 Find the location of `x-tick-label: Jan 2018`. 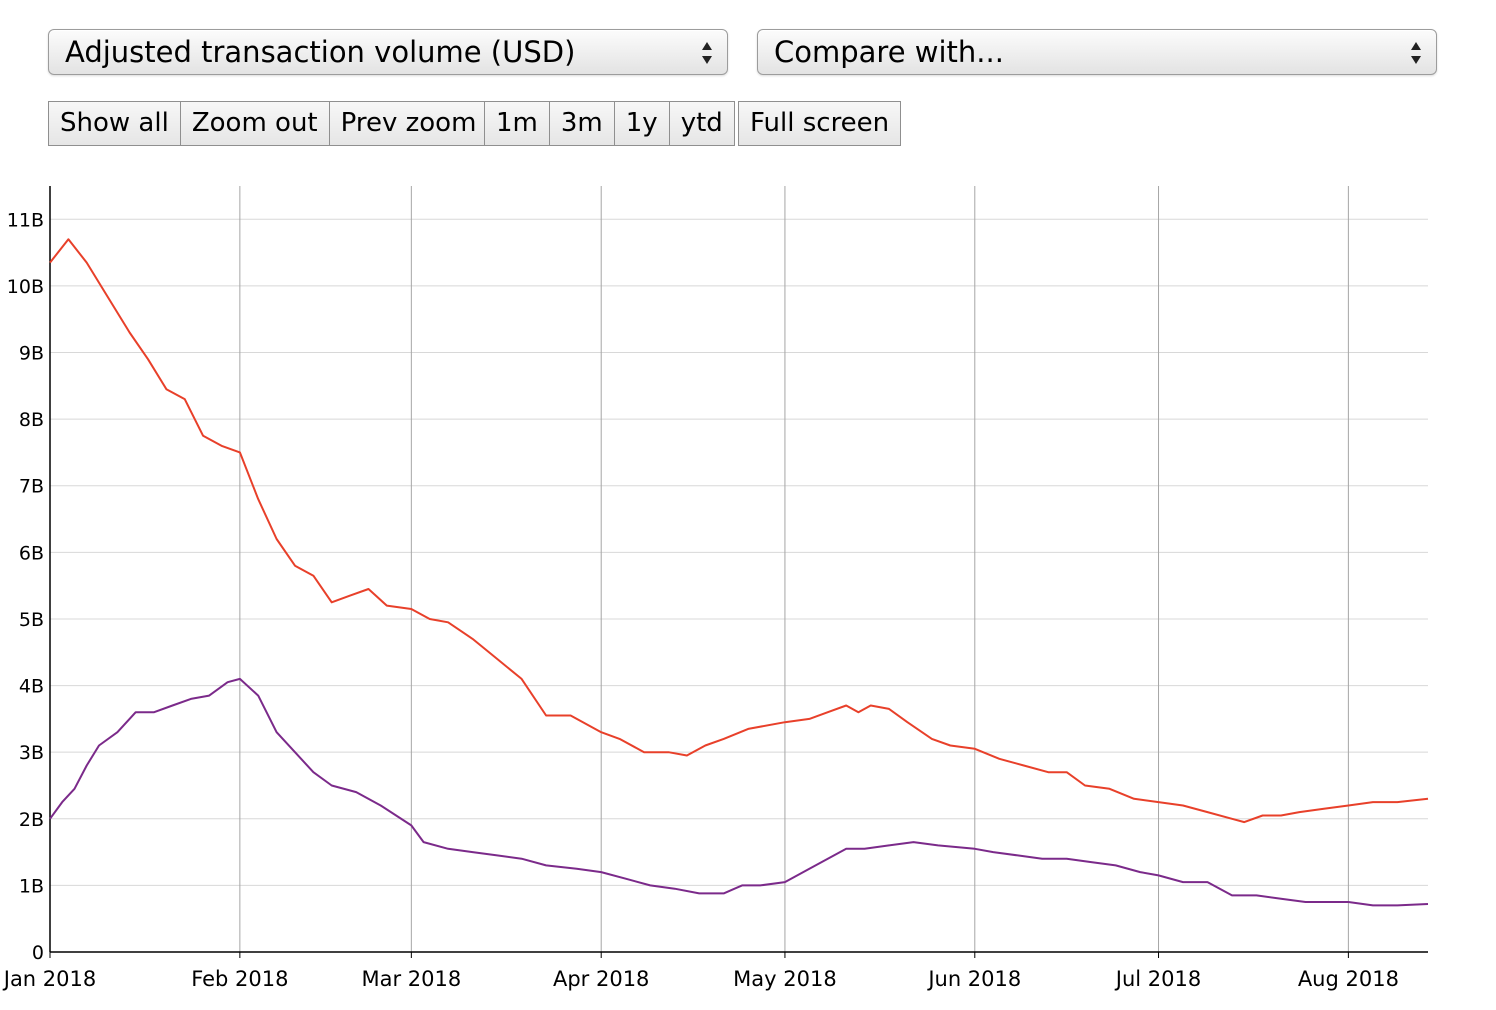

x-tick-label: Jan 2018 is located at coordinates (49, 979).